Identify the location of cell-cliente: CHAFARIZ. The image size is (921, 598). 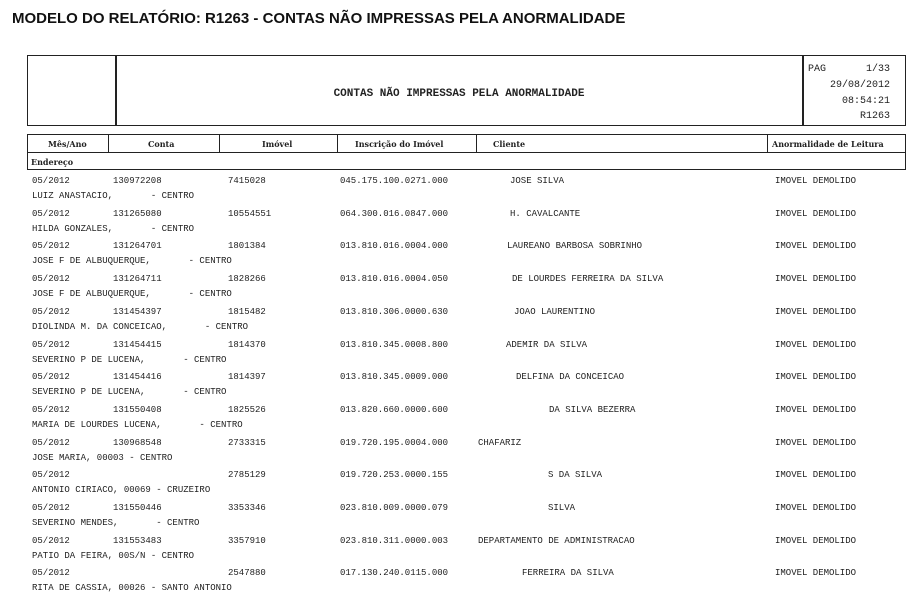
(500, 442).